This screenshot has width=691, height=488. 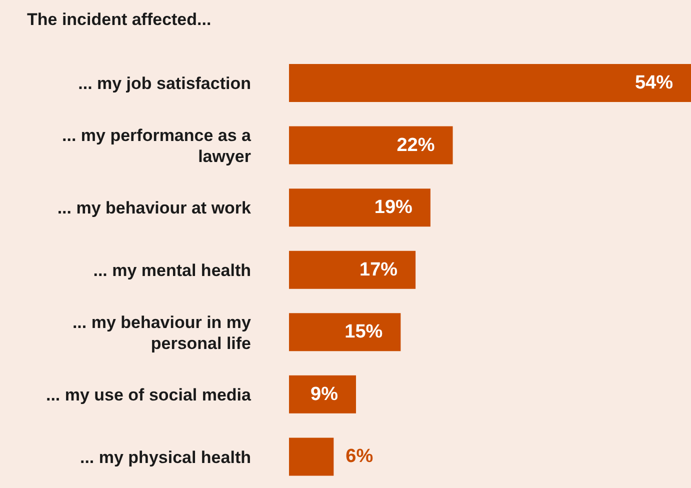 I want to click on data-label: 54%, so click(x=654, y=83).